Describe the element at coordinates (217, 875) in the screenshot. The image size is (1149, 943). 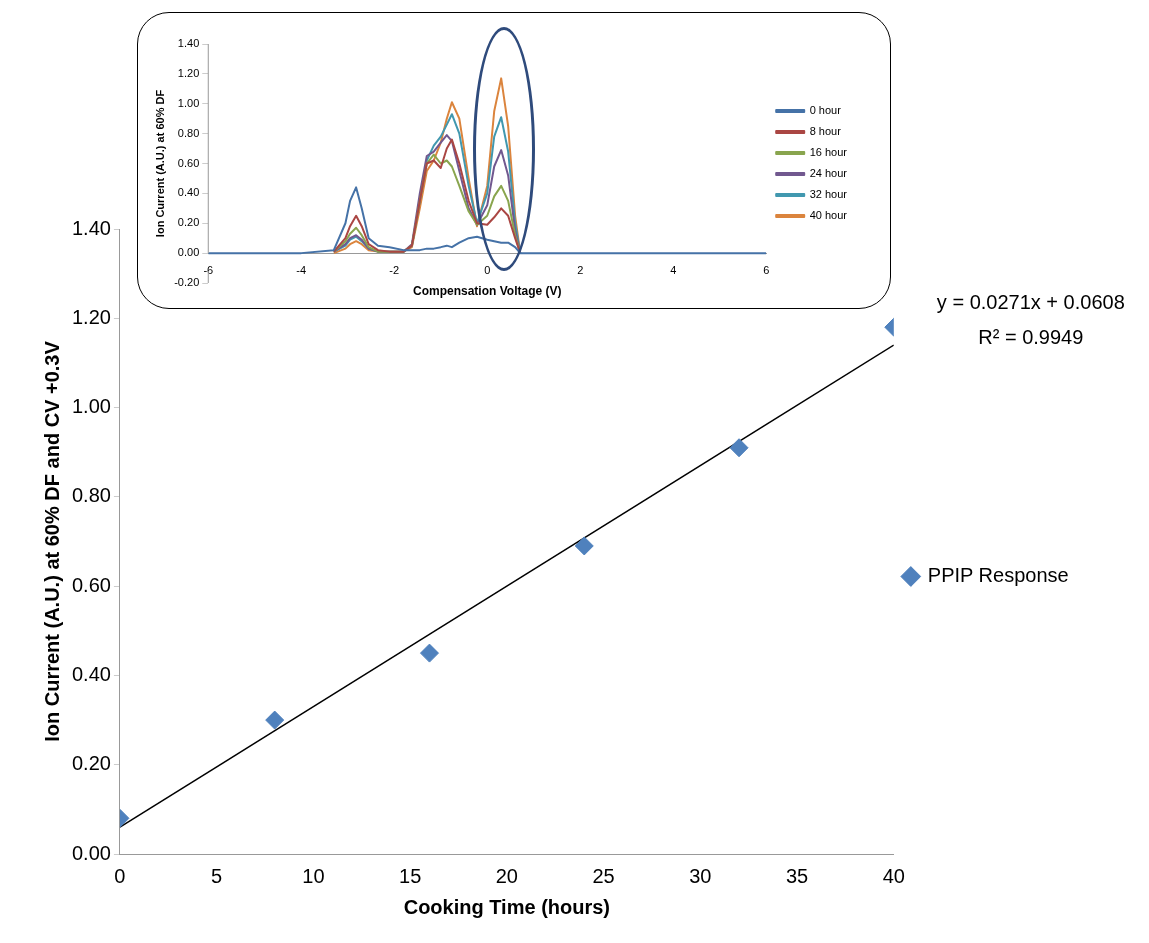
I see `x-tick-label: 5` at that location.